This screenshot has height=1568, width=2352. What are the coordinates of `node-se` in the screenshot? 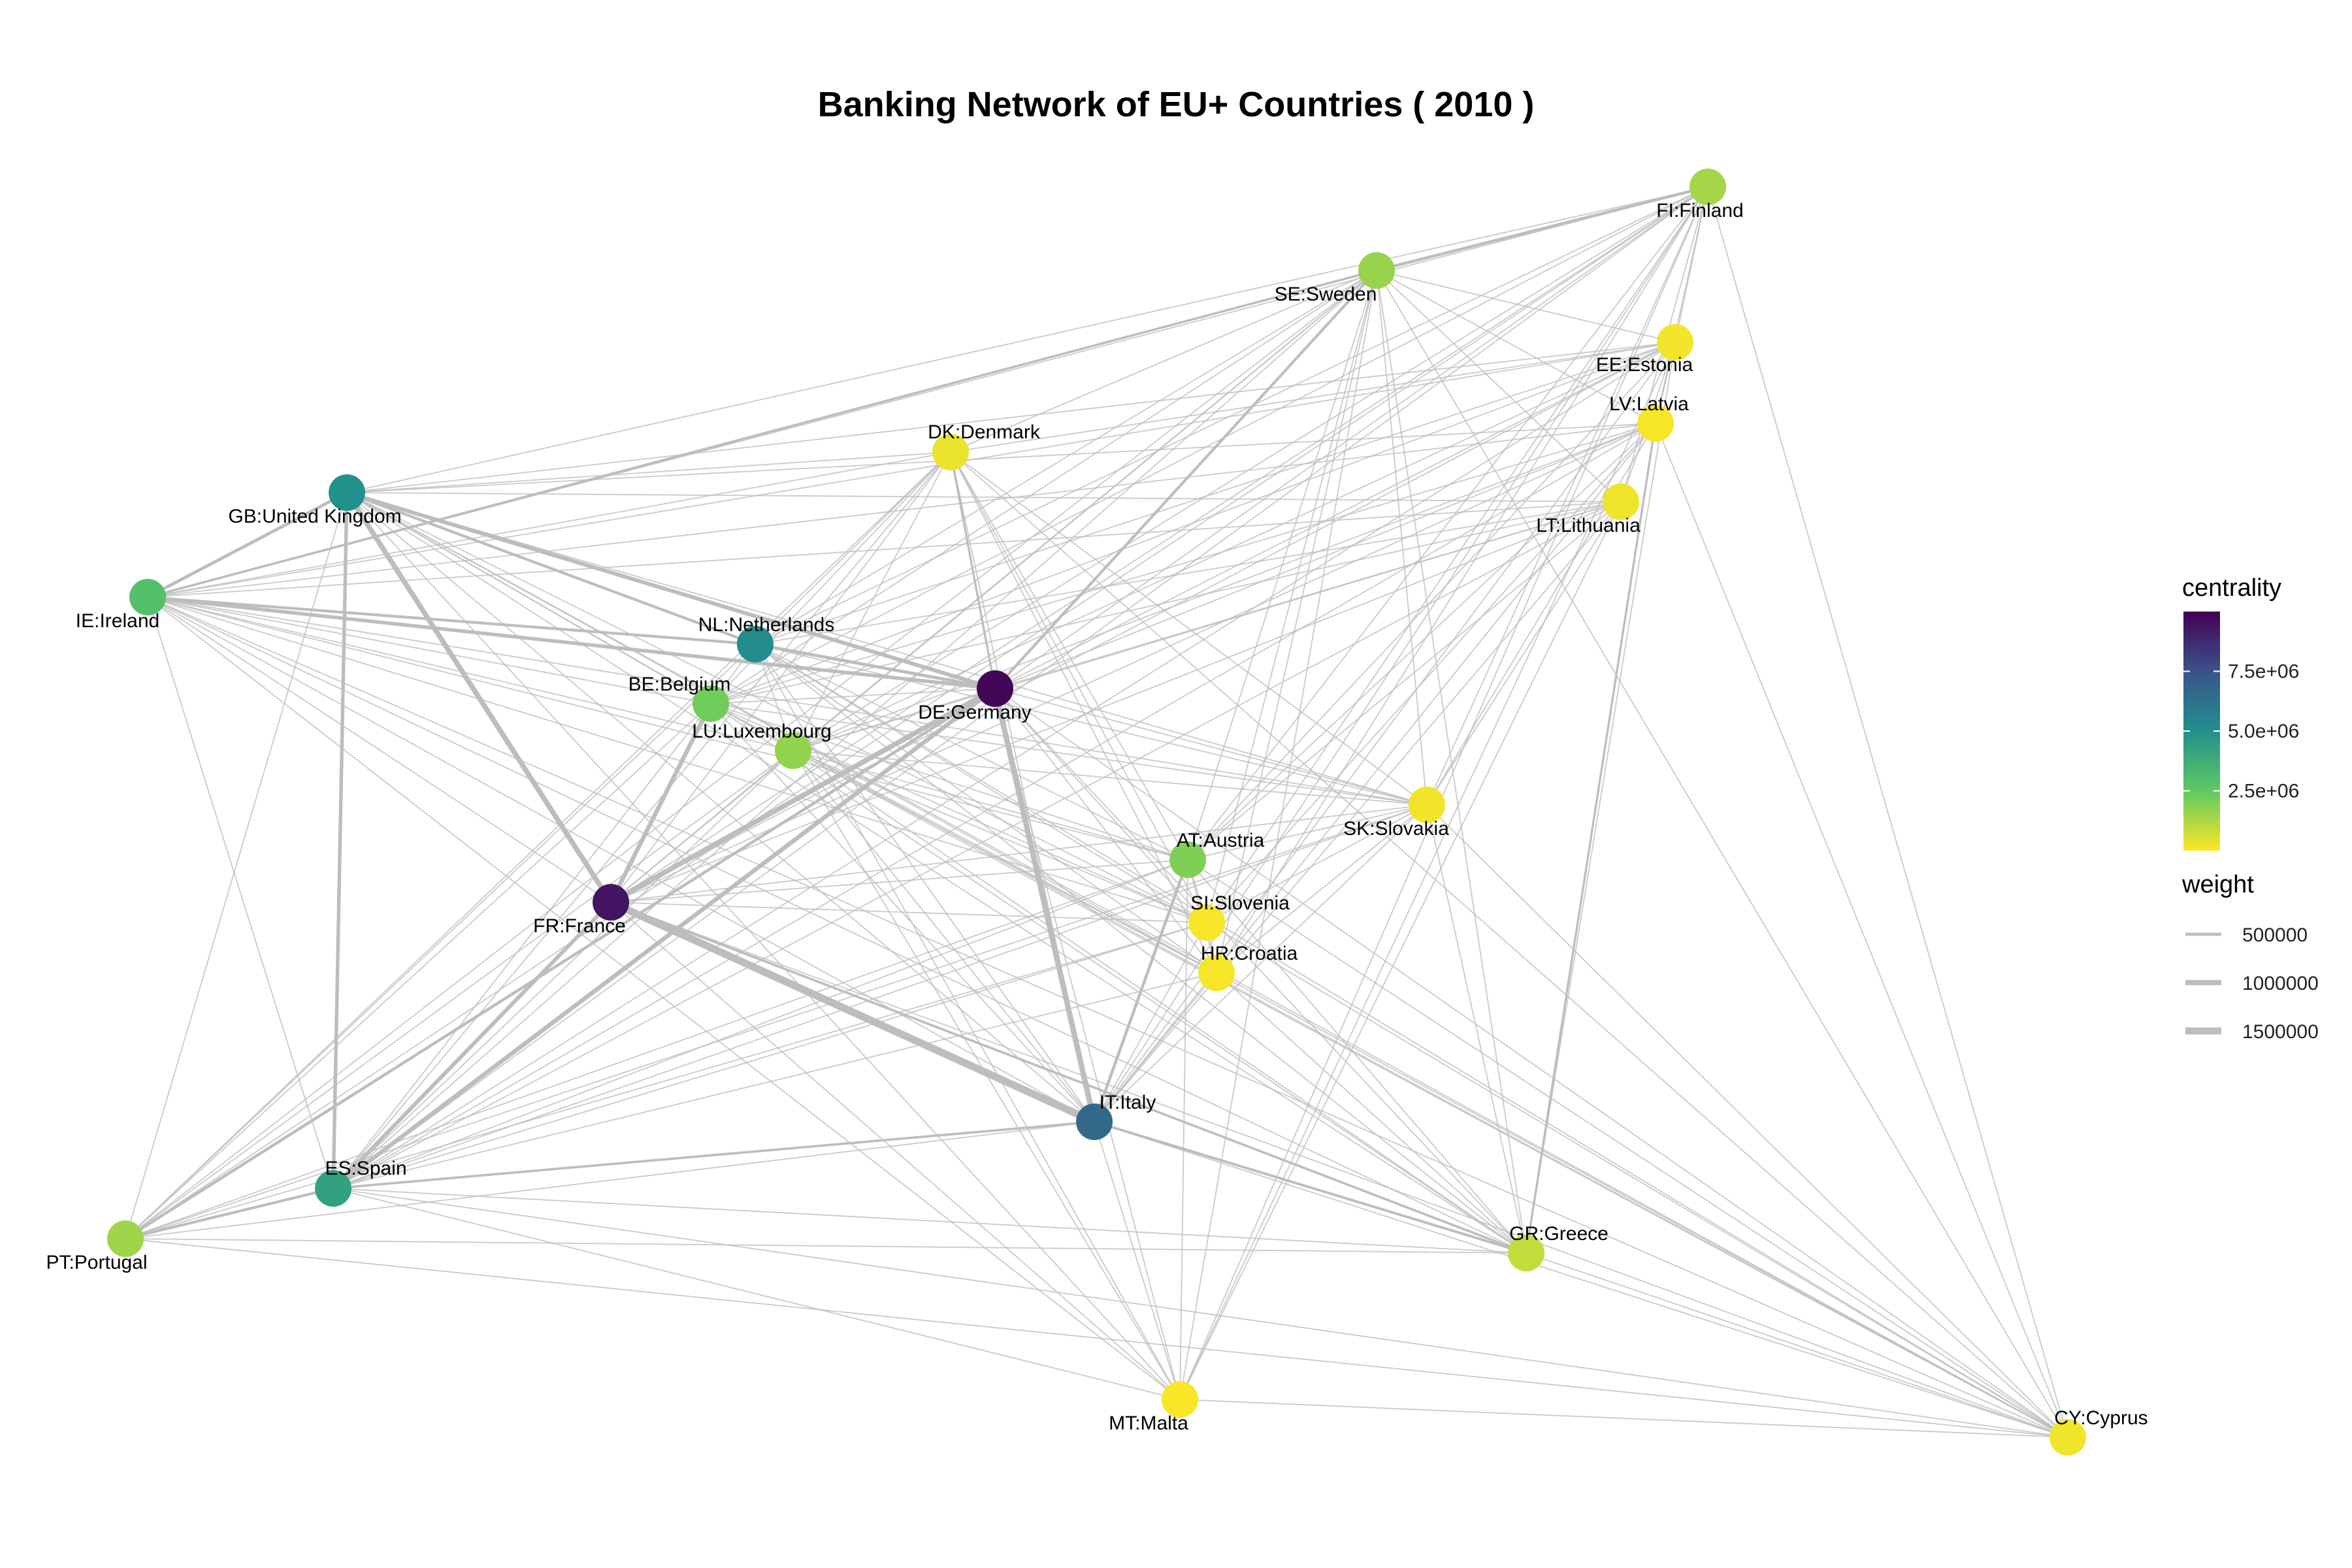 It's located at (1376, 270).